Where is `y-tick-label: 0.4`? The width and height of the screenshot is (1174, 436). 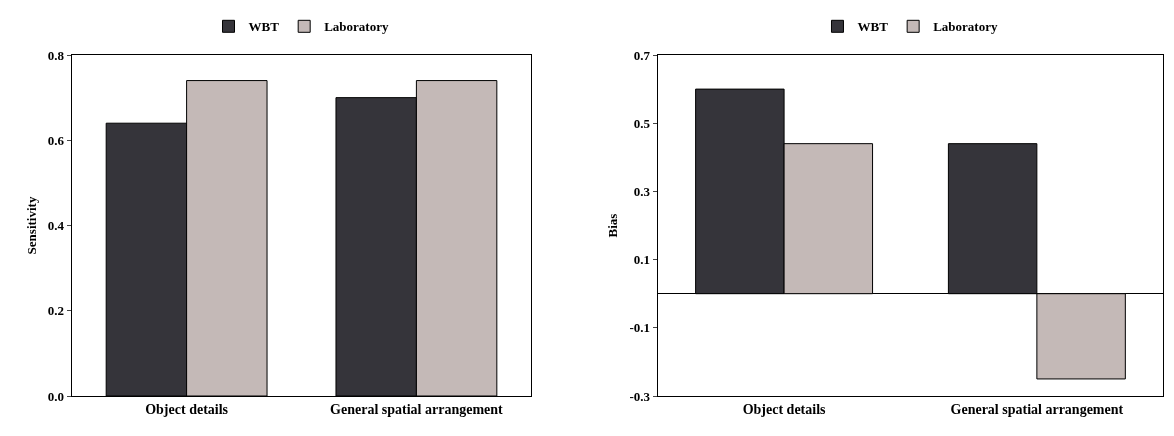 y-tick-label: 0.4 is located at coordinates (56, 226).